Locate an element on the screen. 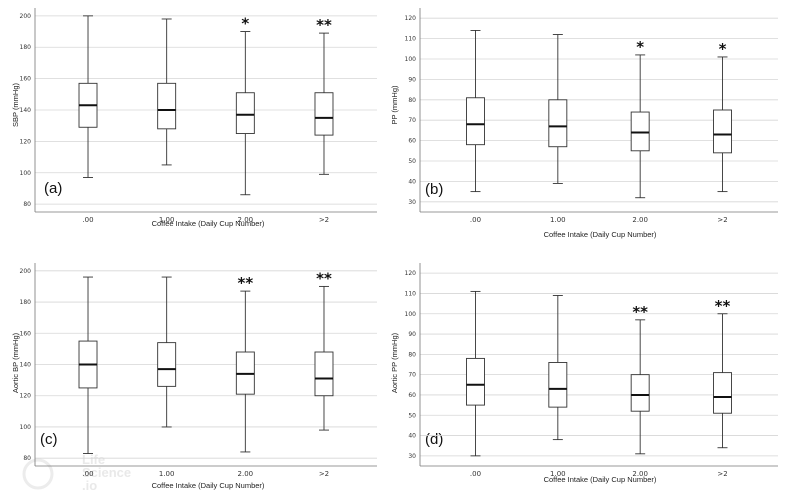 The height and width of the screenshot is (496, 800). panel-a-ytick-label: 100 is located at coordinates (26, 173).